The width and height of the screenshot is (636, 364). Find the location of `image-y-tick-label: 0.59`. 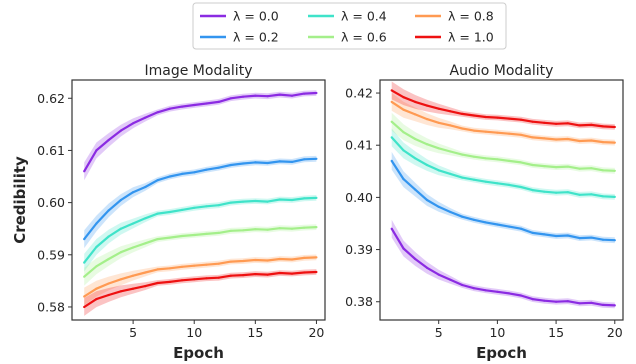

image-y-tick-label: 0.59 is located at coordinates (51, 254).